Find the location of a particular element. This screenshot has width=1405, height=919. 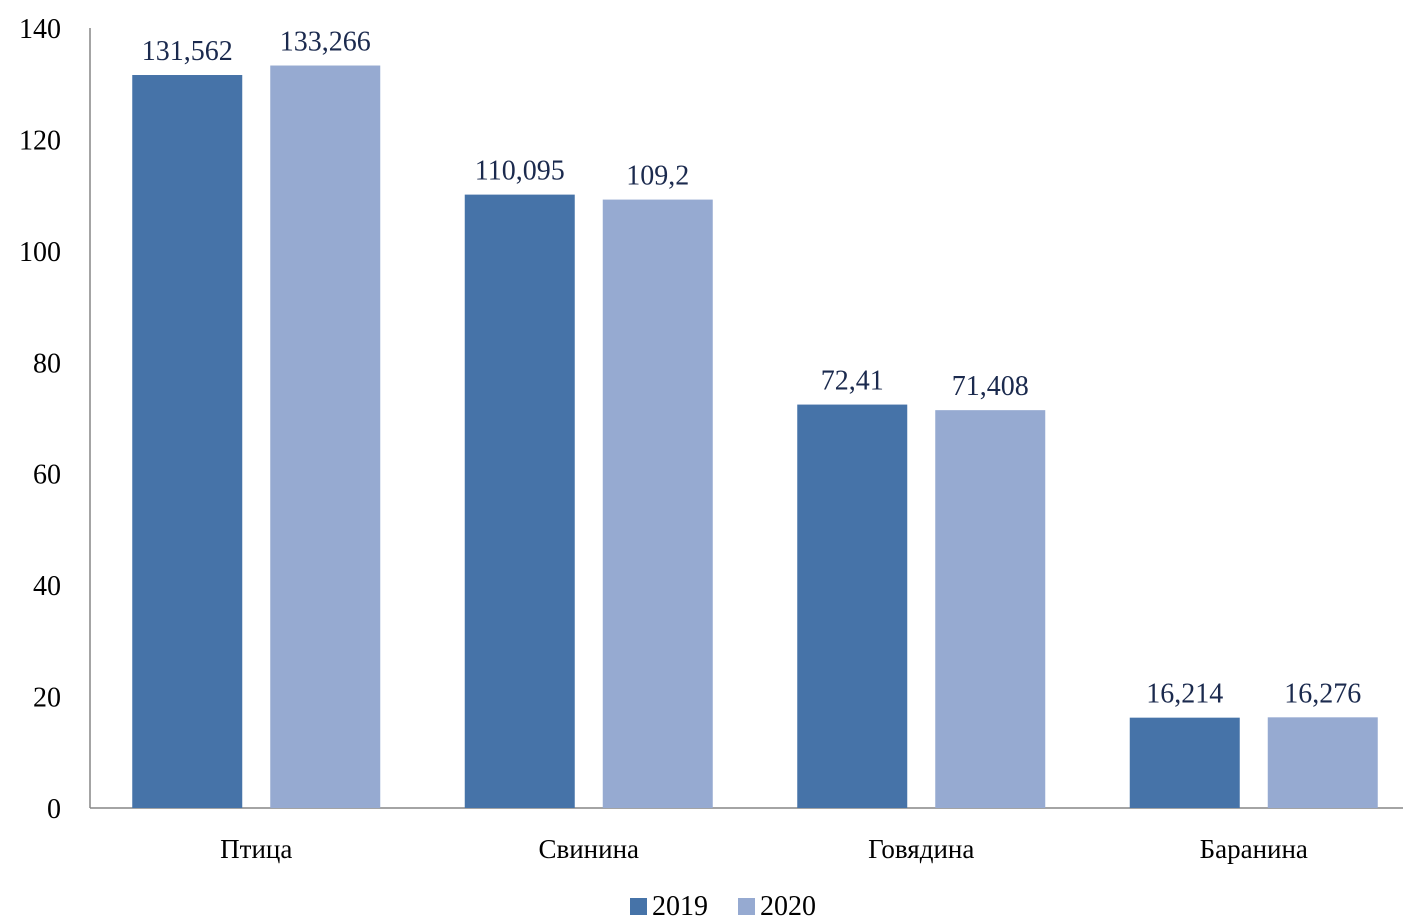

data-label-2019-4: 16,214 is located at coordinates (1184, 694).